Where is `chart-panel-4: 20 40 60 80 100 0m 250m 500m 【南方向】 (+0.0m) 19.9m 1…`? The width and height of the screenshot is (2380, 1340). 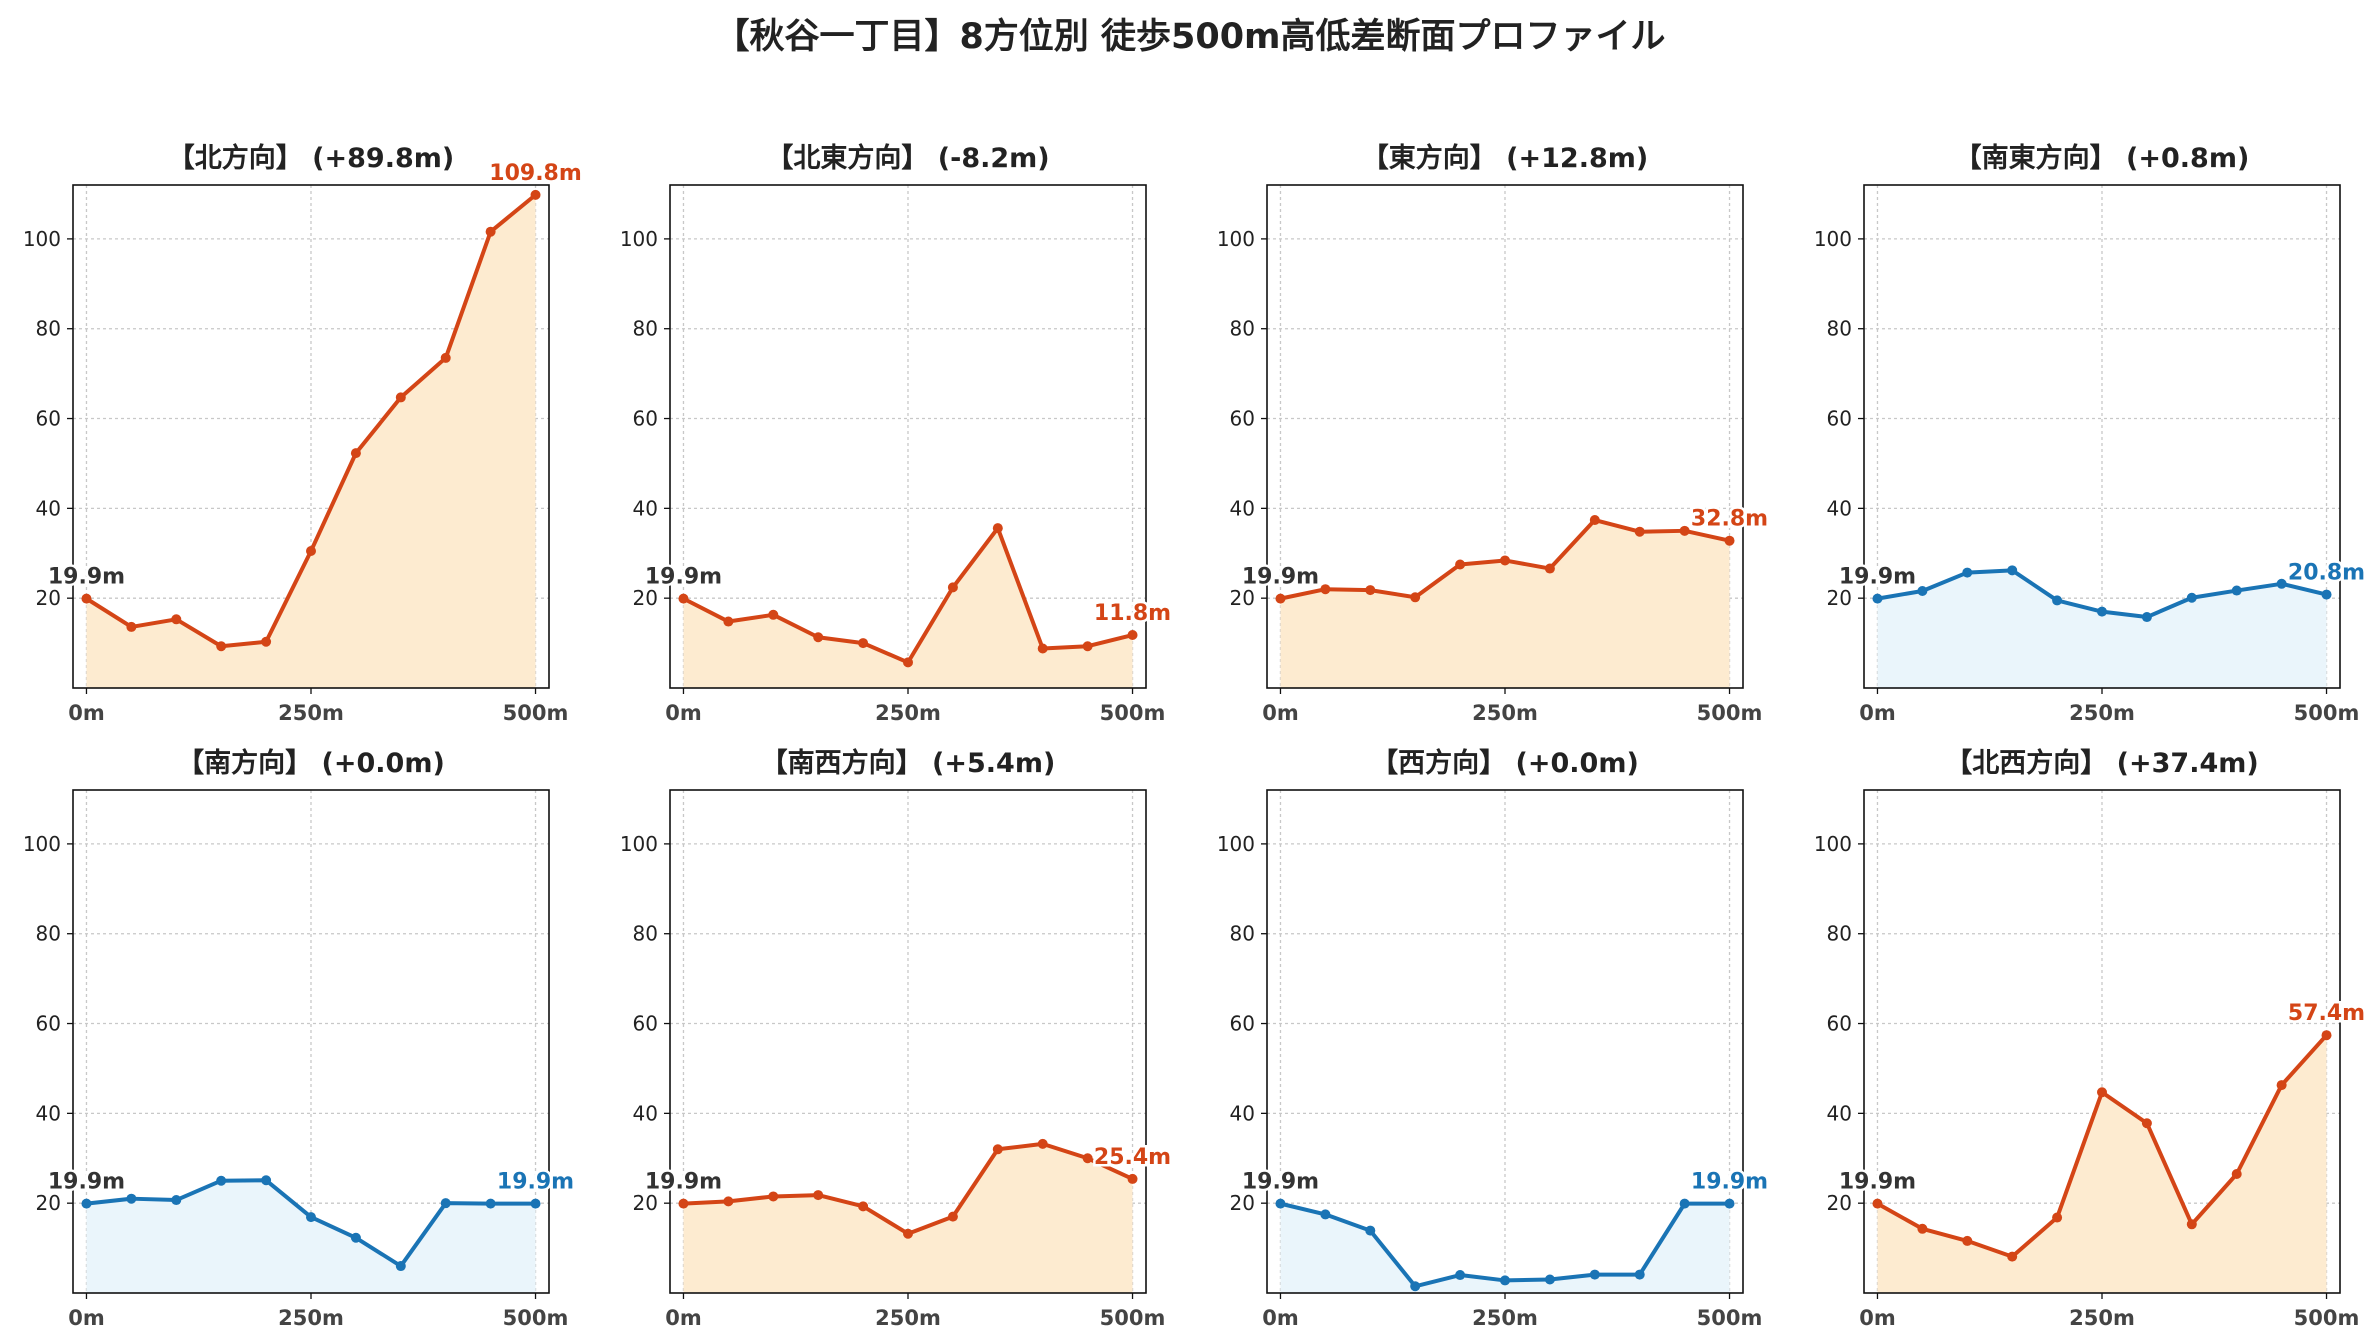 chart-panel-4: 20 40 60 80 100 0m 250m 500m 【南方向】 (+0.0m) 19.9m 1… is located at coordinates (300, 1038).